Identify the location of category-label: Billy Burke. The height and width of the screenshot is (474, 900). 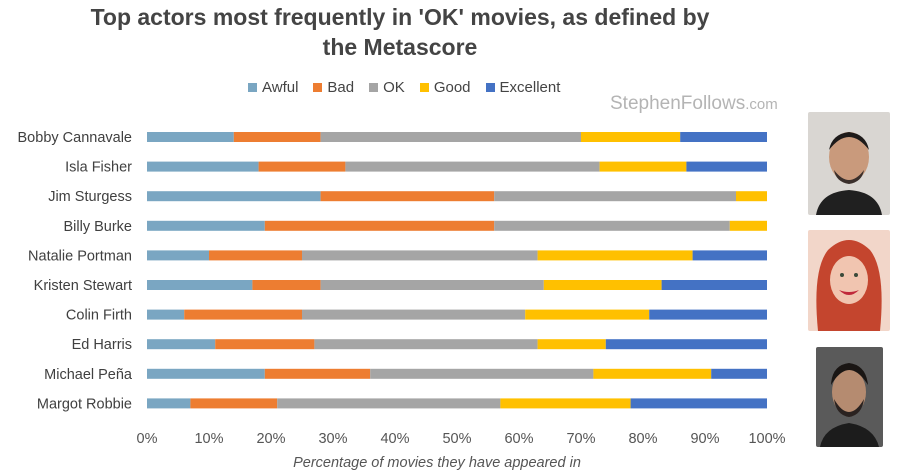
(98, 227).